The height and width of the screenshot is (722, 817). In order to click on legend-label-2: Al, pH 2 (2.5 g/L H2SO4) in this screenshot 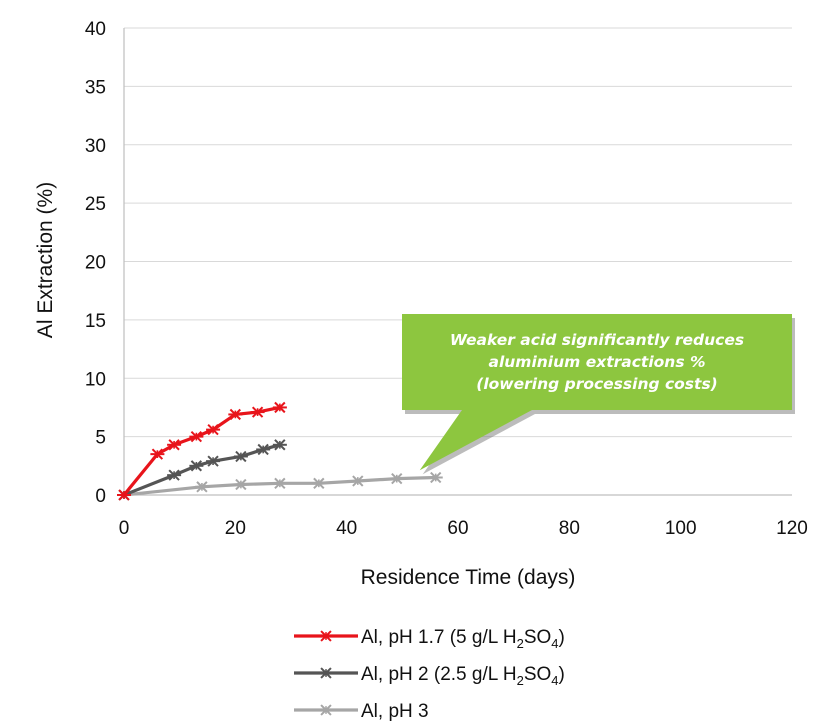, I will do `click(463, 676)`.